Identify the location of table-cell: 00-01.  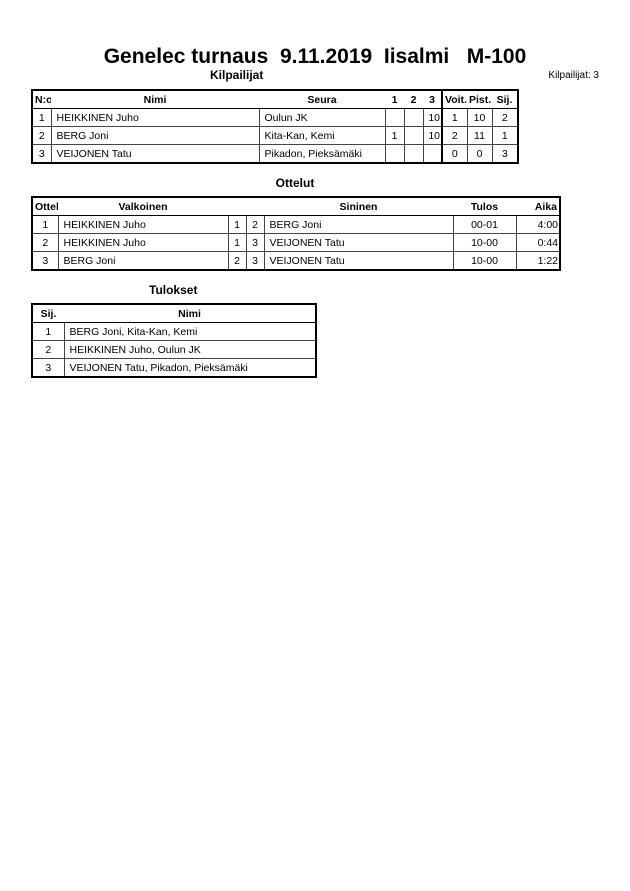
(484, 224).